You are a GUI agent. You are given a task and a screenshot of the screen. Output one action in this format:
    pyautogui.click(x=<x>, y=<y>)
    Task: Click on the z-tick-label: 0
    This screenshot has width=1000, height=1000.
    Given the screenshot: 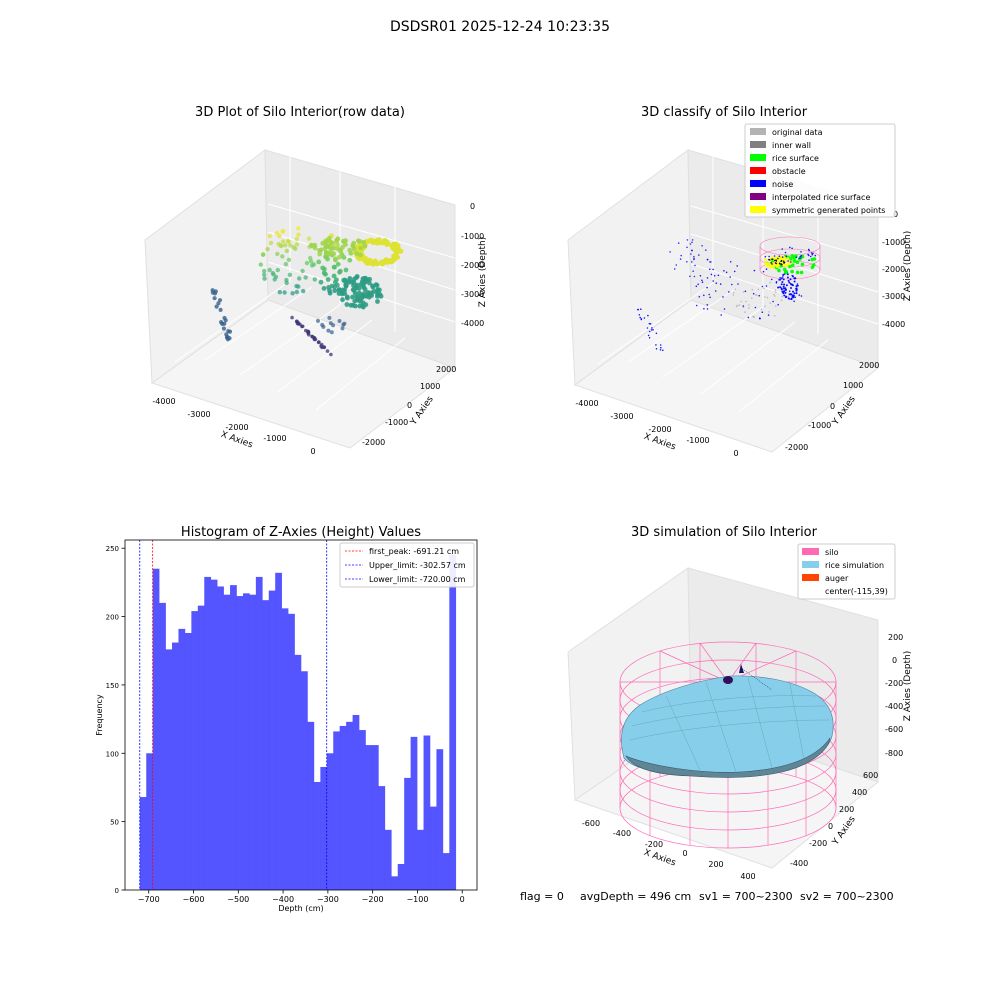 What is the action you would take?
    pyautogui.click(x=895, y=214)
    